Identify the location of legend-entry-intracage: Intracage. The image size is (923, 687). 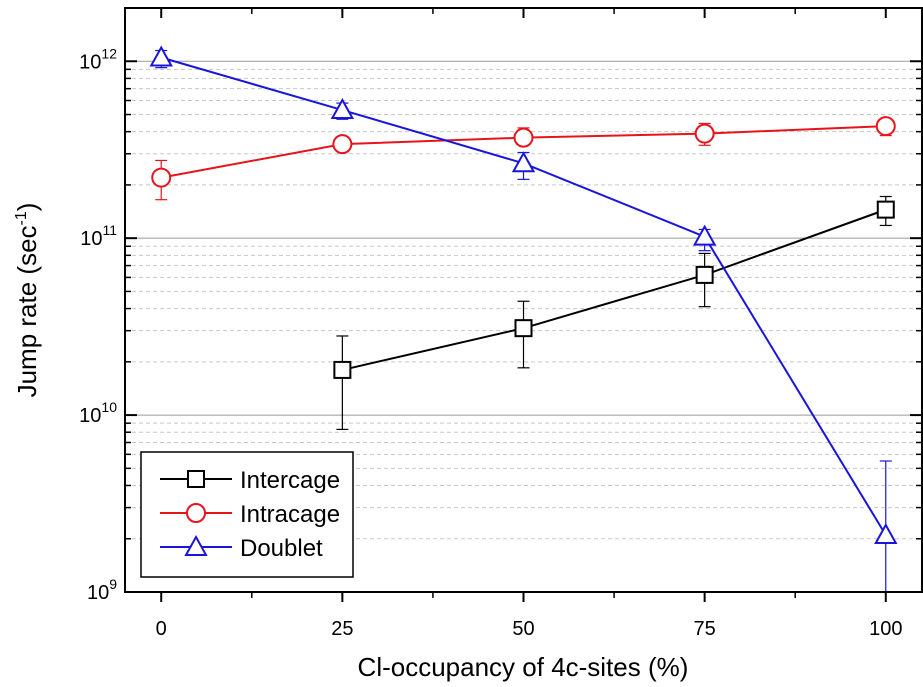
(250, 514).